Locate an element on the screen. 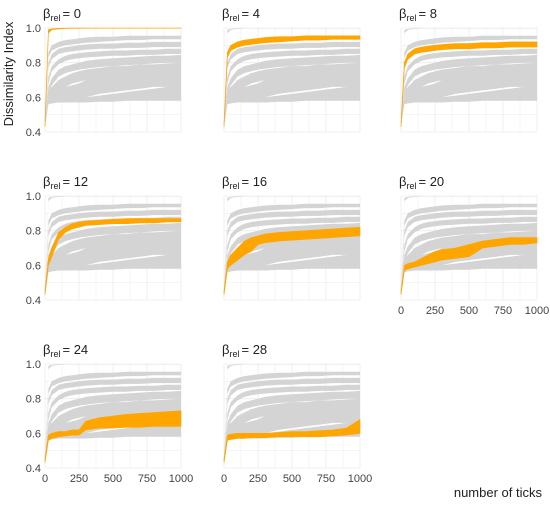 Image resolution: width=550 pixels, height=511 pixels. panel-title: βrel = 28 is located at coordinates (244, 350).